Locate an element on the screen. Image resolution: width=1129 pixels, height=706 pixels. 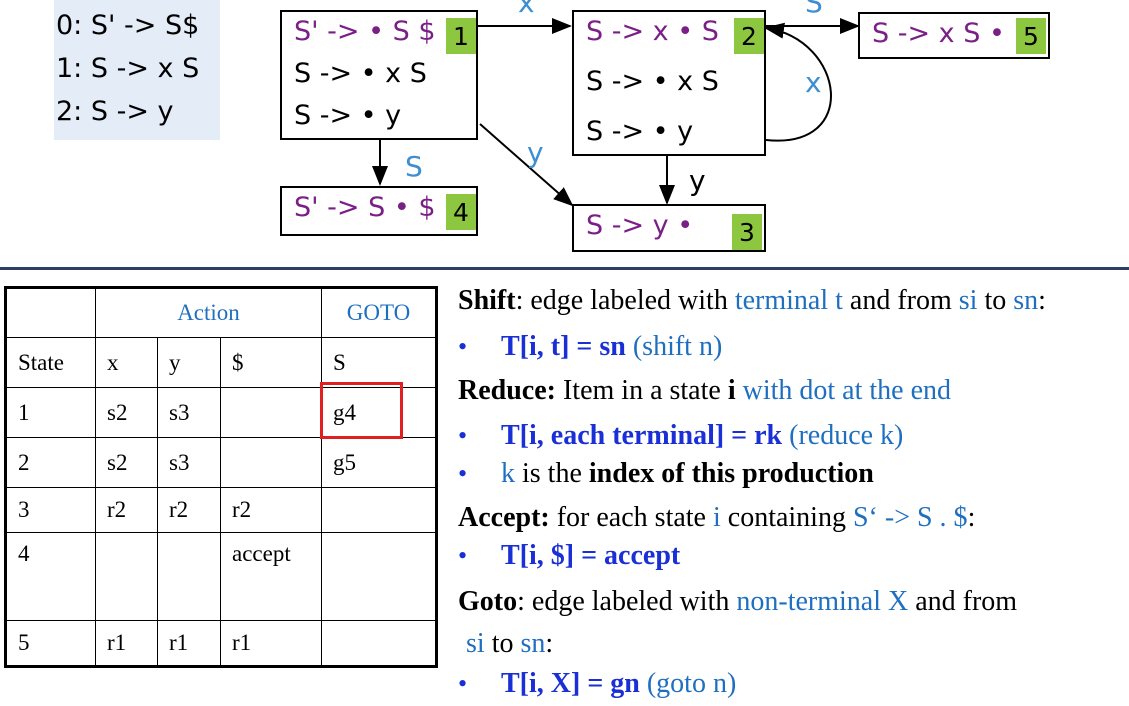
col-state: State is located at coordinates (50, 362).